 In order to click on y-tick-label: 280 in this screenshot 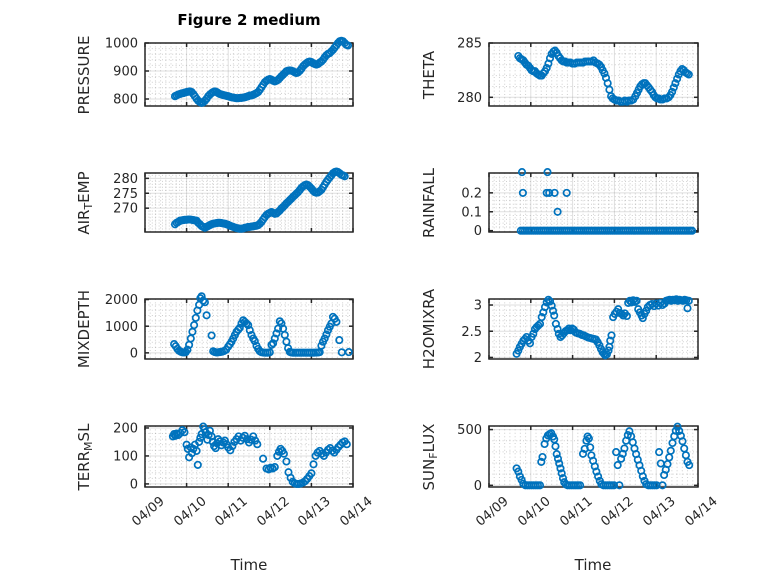, I will do `click(469, 98)`.